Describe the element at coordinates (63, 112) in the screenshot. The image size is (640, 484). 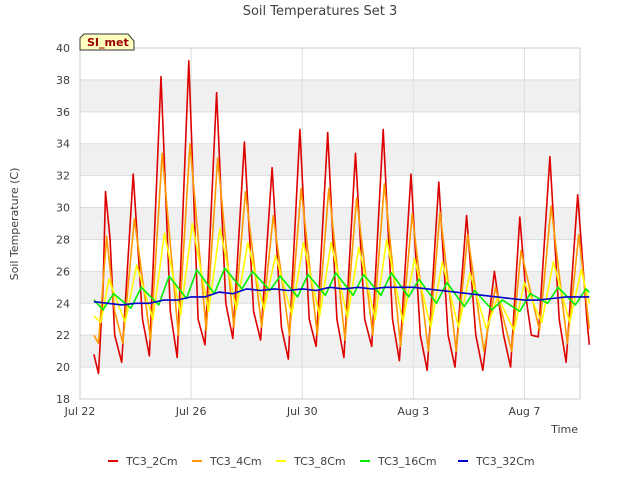
I see `y-tick-label: 36` at that location.